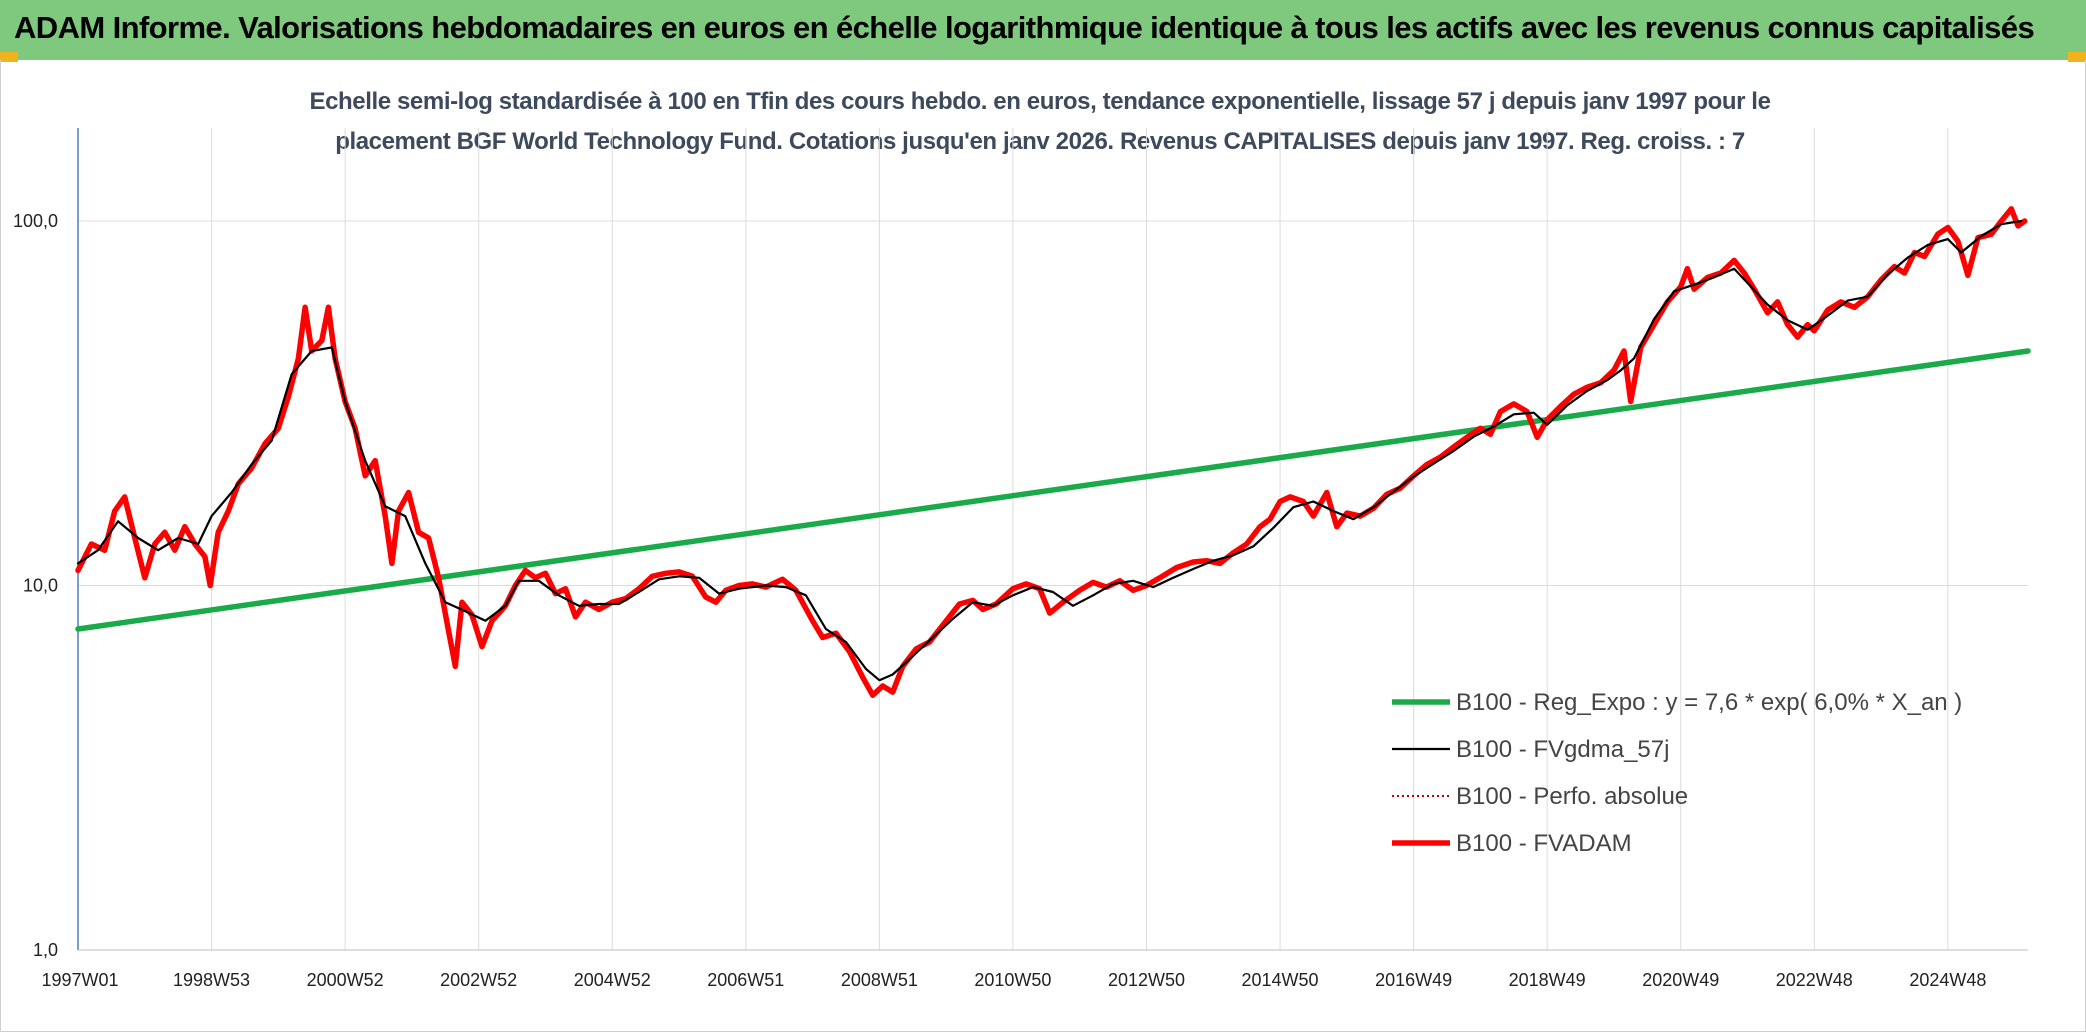 Image resolution: width=2086 pixels, height=1033 pixels. I want to click on legend-label-1: B100 - FVgdma_57j, so click(1562, 749).